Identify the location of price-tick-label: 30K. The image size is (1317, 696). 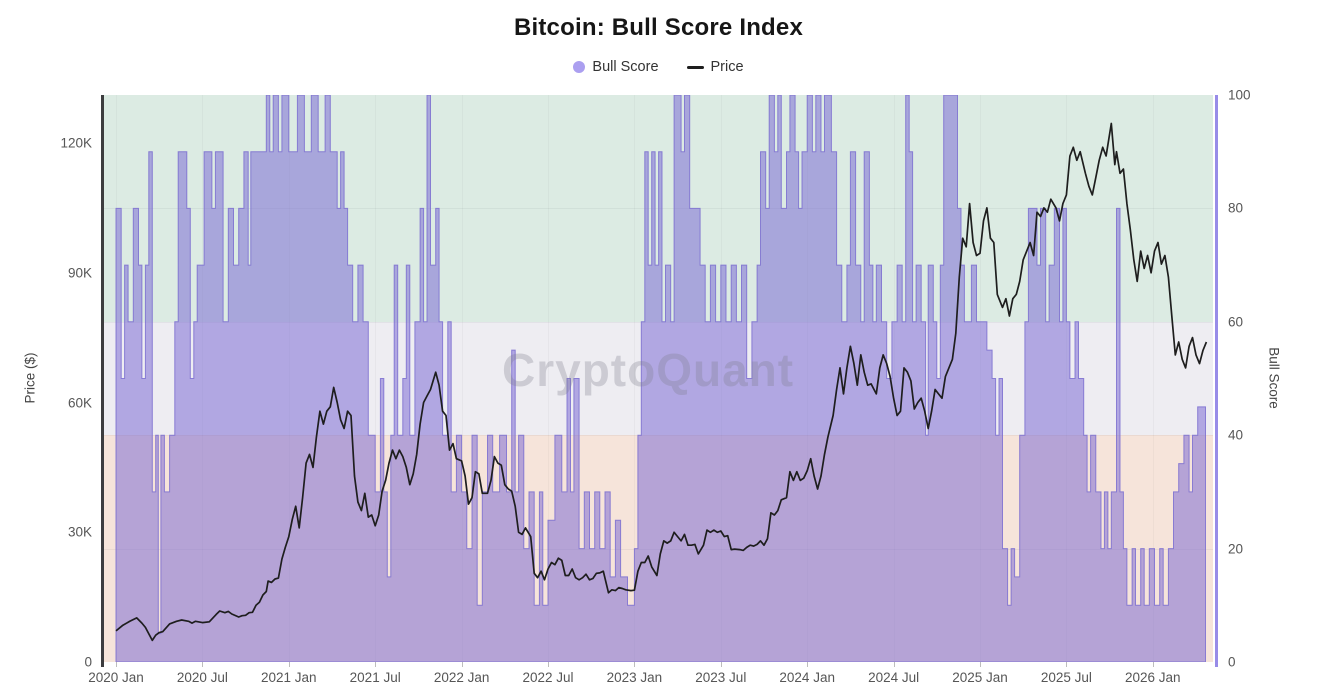
(79, 532).